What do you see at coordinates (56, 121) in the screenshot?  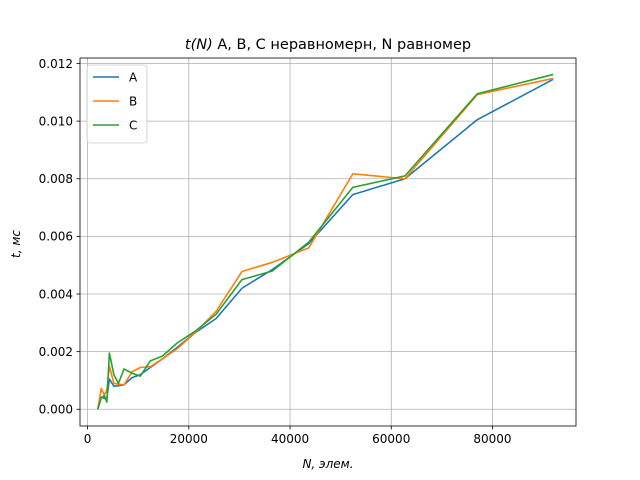 I see `y-tick-label: 0.010` at bounding box center [56, 121].